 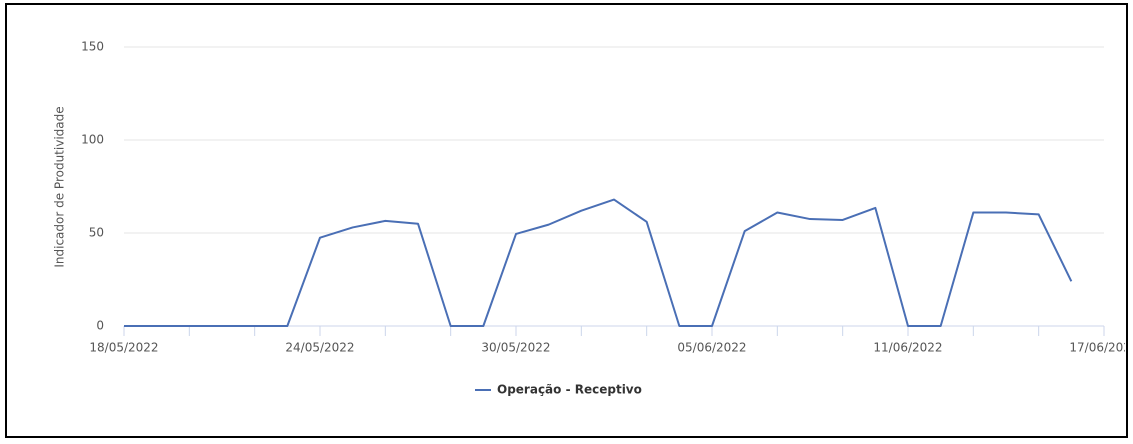 I want to click on x-tick-label: 17/06/2022, so click(x=1101, y=348).